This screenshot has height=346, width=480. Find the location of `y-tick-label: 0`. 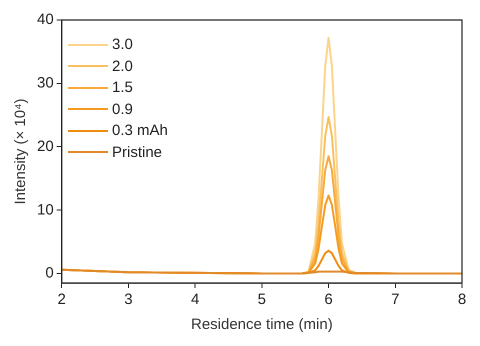

y-tick-label: 0 is located at coordinates (49, 273).